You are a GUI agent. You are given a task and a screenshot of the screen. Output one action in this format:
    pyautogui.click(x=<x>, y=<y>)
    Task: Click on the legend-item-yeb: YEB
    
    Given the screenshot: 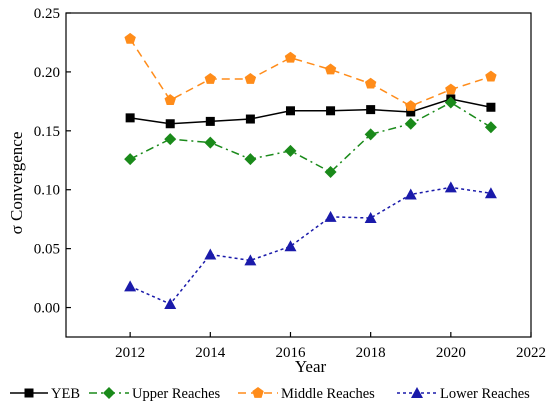 What is the action you would take?
    pyautogui.click(x=45, y=394)
    